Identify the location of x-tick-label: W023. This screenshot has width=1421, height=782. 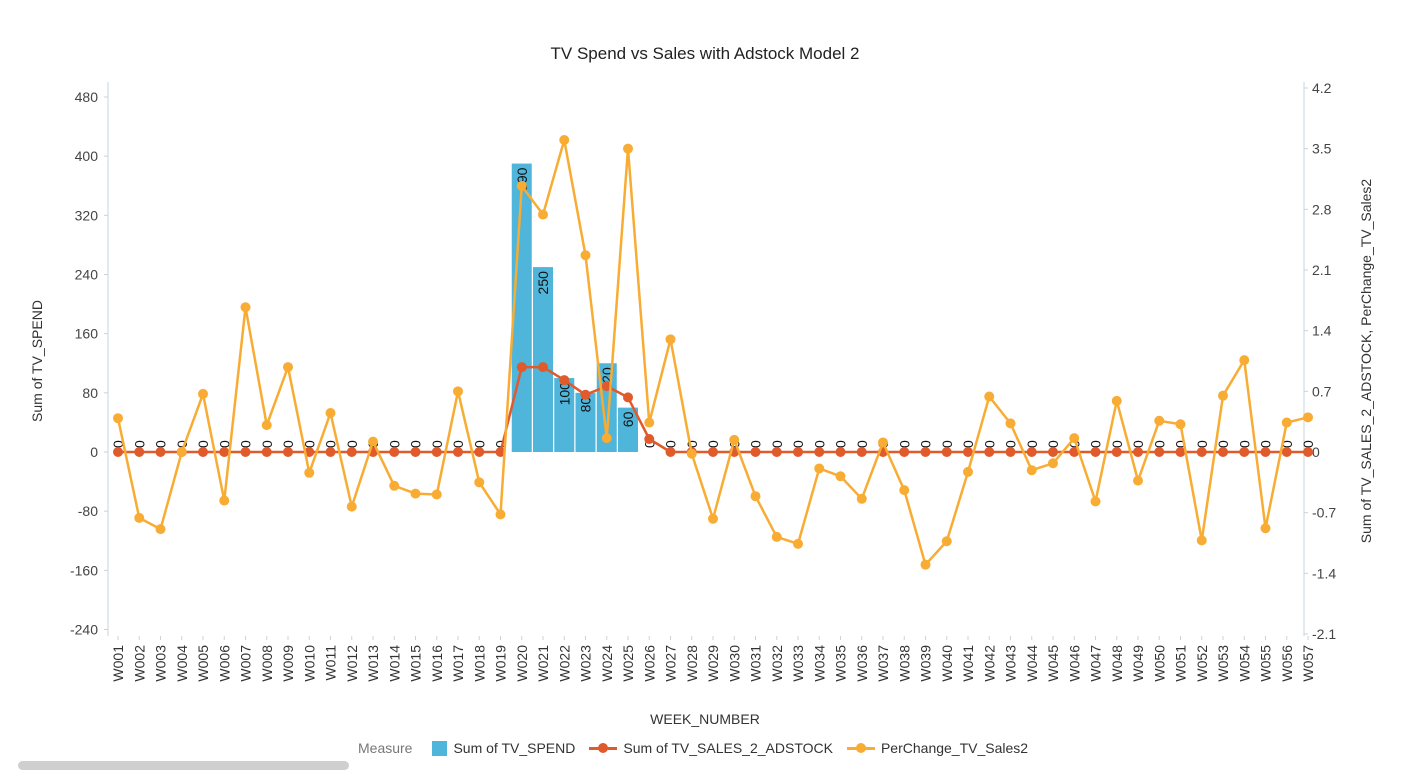
(586, 663).